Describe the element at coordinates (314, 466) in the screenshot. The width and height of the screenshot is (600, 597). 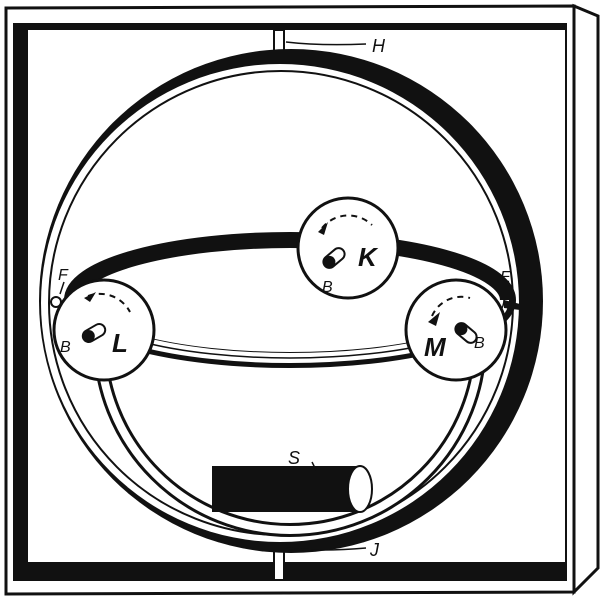
I see `leader-S` at that location.